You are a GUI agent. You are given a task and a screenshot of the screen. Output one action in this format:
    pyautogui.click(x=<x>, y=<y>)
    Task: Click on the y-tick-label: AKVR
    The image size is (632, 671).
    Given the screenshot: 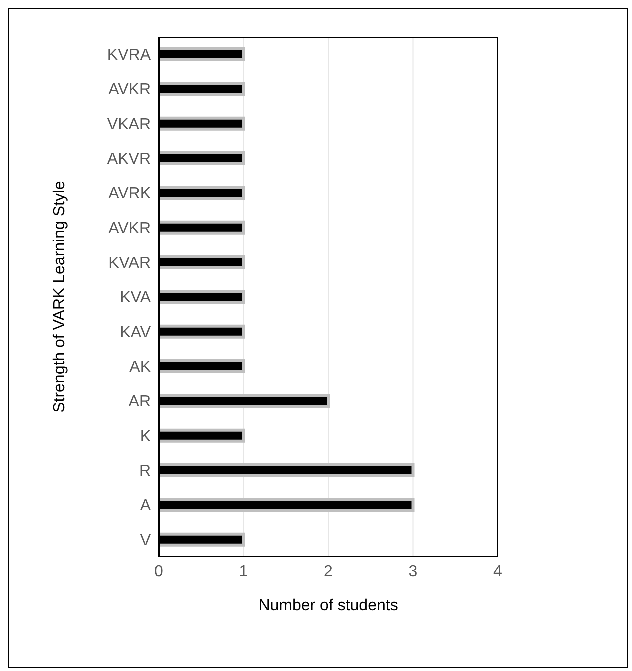 What is the action you would take?
    pyautogui.click(x=129, y=159)
    